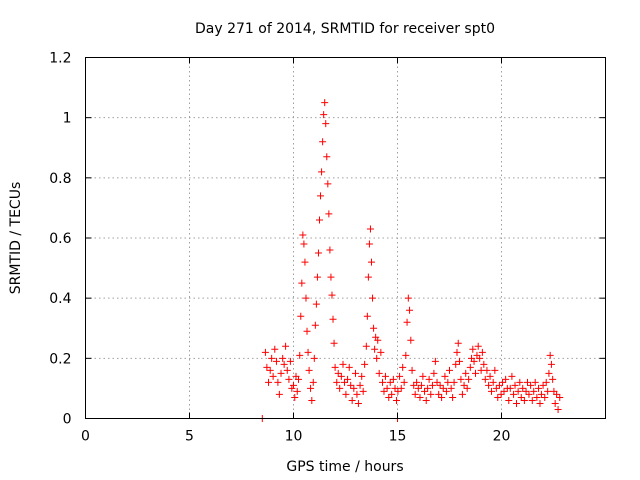 This screenshot has height=480, width=640. I want to click on y-tick-label: 1, so click(67, 119).